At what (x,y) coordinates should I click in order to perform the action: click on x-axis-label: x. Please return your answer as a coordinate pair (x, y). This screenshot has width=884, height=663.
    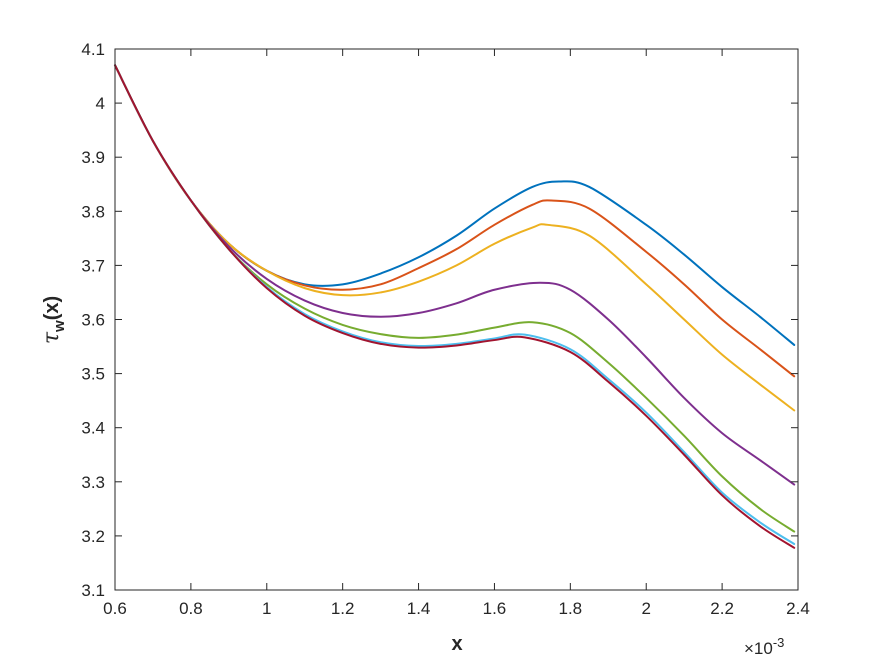
    Looking at the image, I should click on (456, 644).